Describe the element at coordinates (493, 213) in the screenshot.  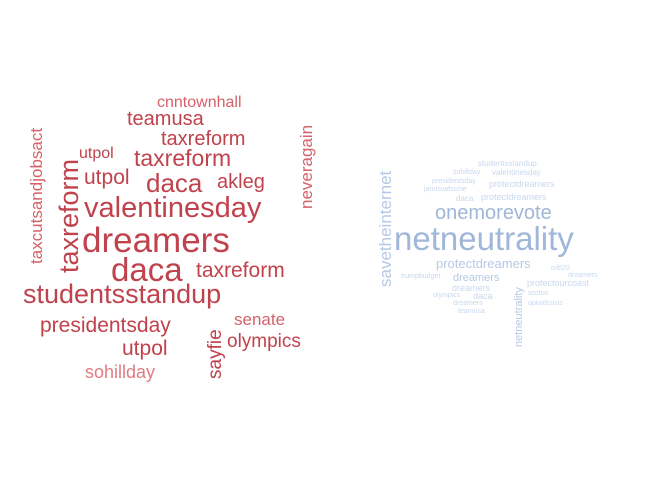
I see `word-onemorevote: onemorevote` at that location.